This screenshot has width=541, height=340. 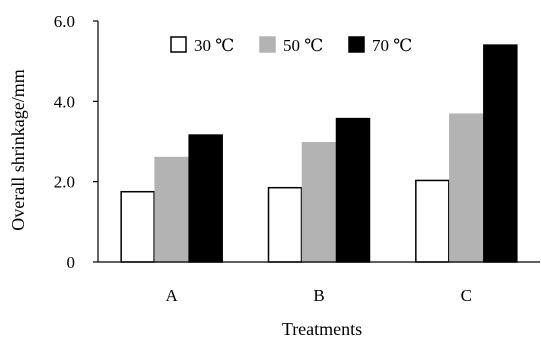 What do you see at coordinates (64, 21) in the screenshot?
I see `y-tick-label: 6.0` at bounding box center [64, 21].